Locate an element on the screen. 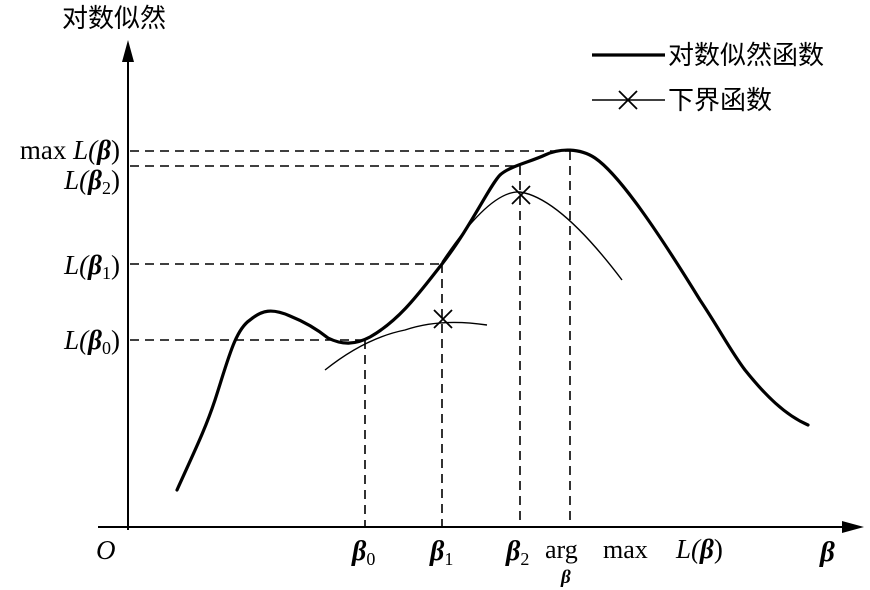 The width and height of the screenshot is (870, 590). x-label-b0: β0 is located at coordinates (363, 552).